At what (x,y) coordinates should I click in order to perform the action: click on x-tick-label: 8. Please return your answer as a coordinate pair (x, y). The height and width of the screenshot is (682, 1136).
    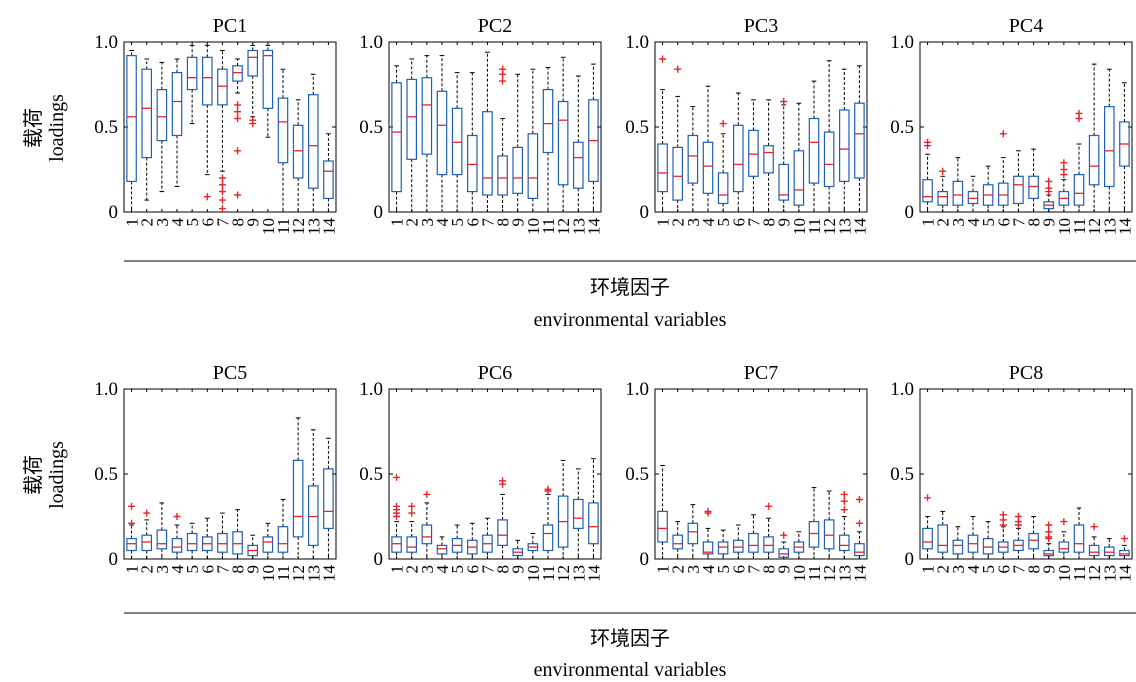
    Looking at the image, I should click on (503, 569).